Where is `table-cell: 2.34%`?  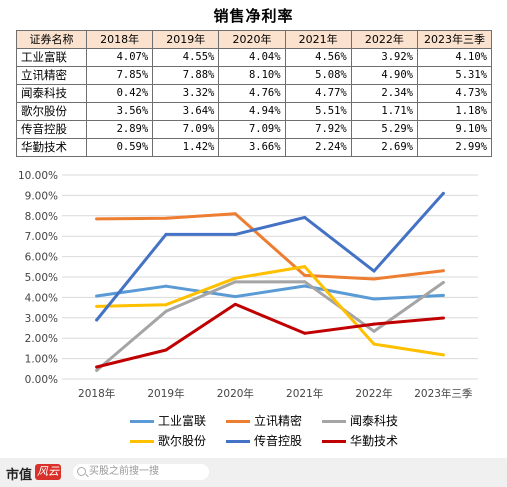 table-cell: 2.34% is located at coordinates (384, 93).